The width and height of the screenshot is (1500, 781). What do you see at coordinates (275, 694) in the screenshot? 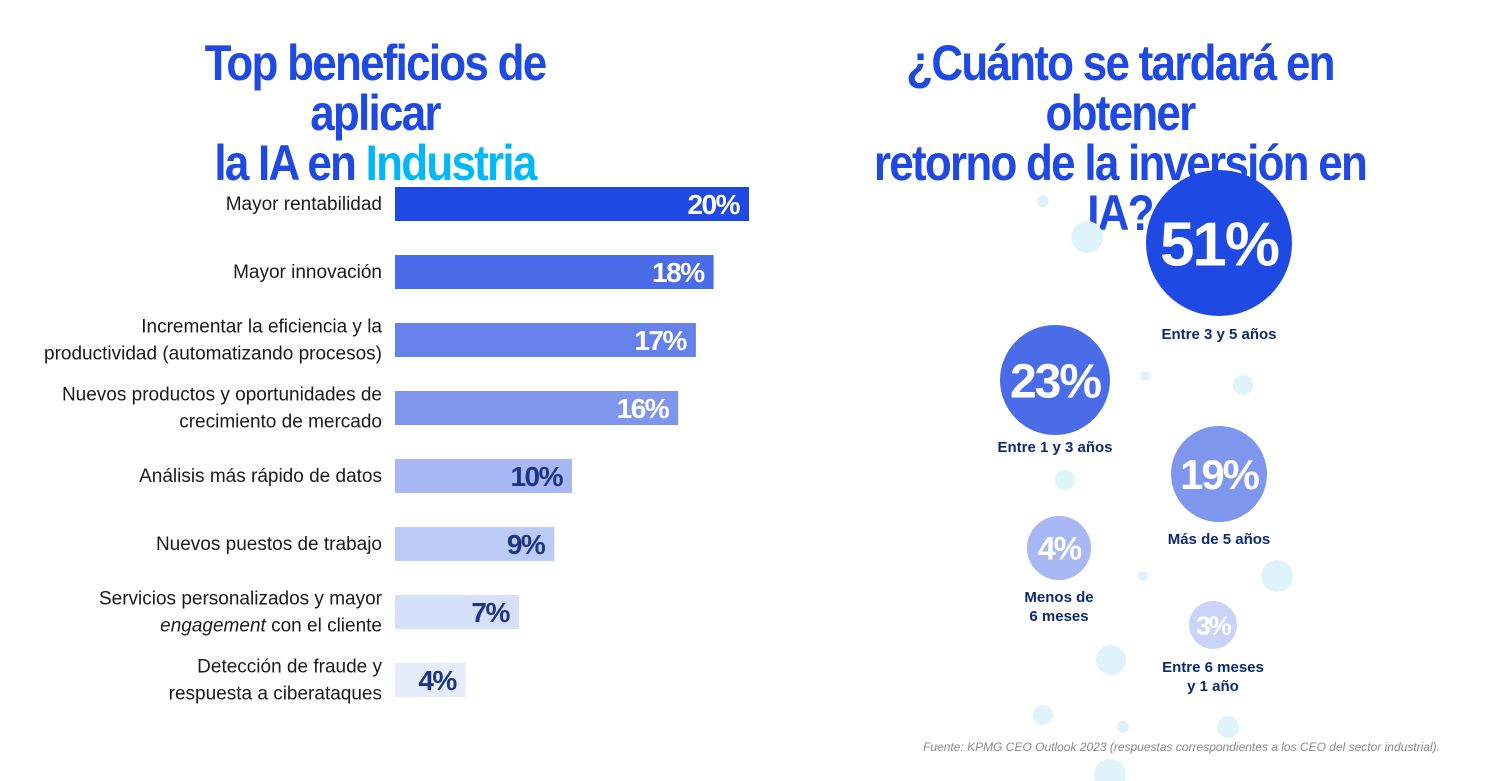
I see `category-label-7-1: respuesta a ciberataques` at bounding box center [275, 694].